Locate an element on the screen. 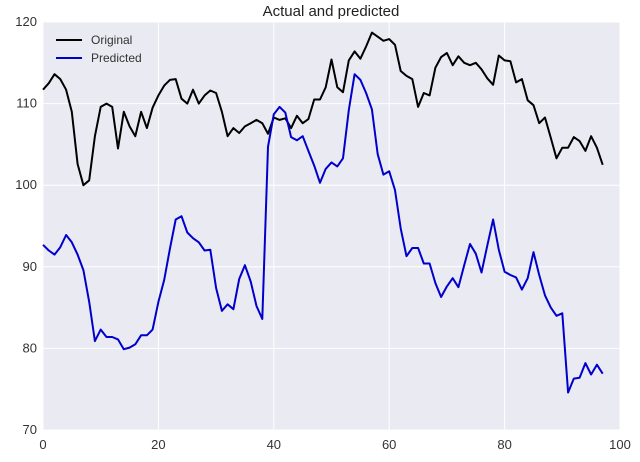  y-tick-label: 120 is located at coordinates (26, 21).